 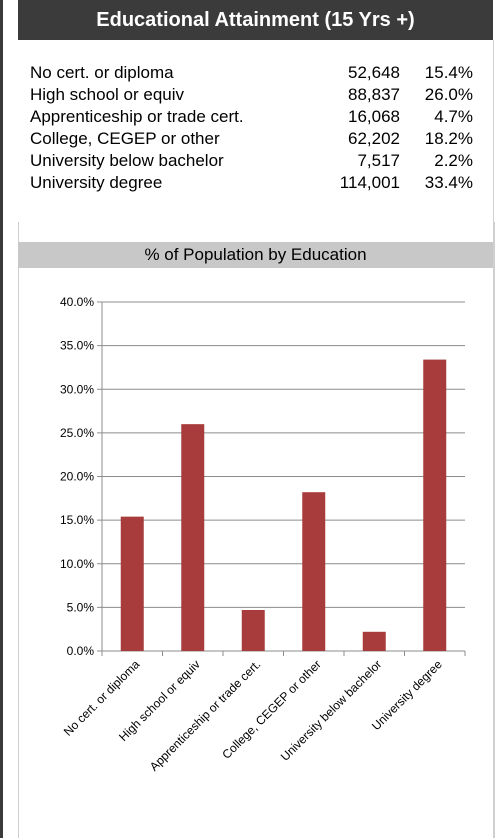 I want to click on stats-label: High school or equiv, so click(x=107, y=94).